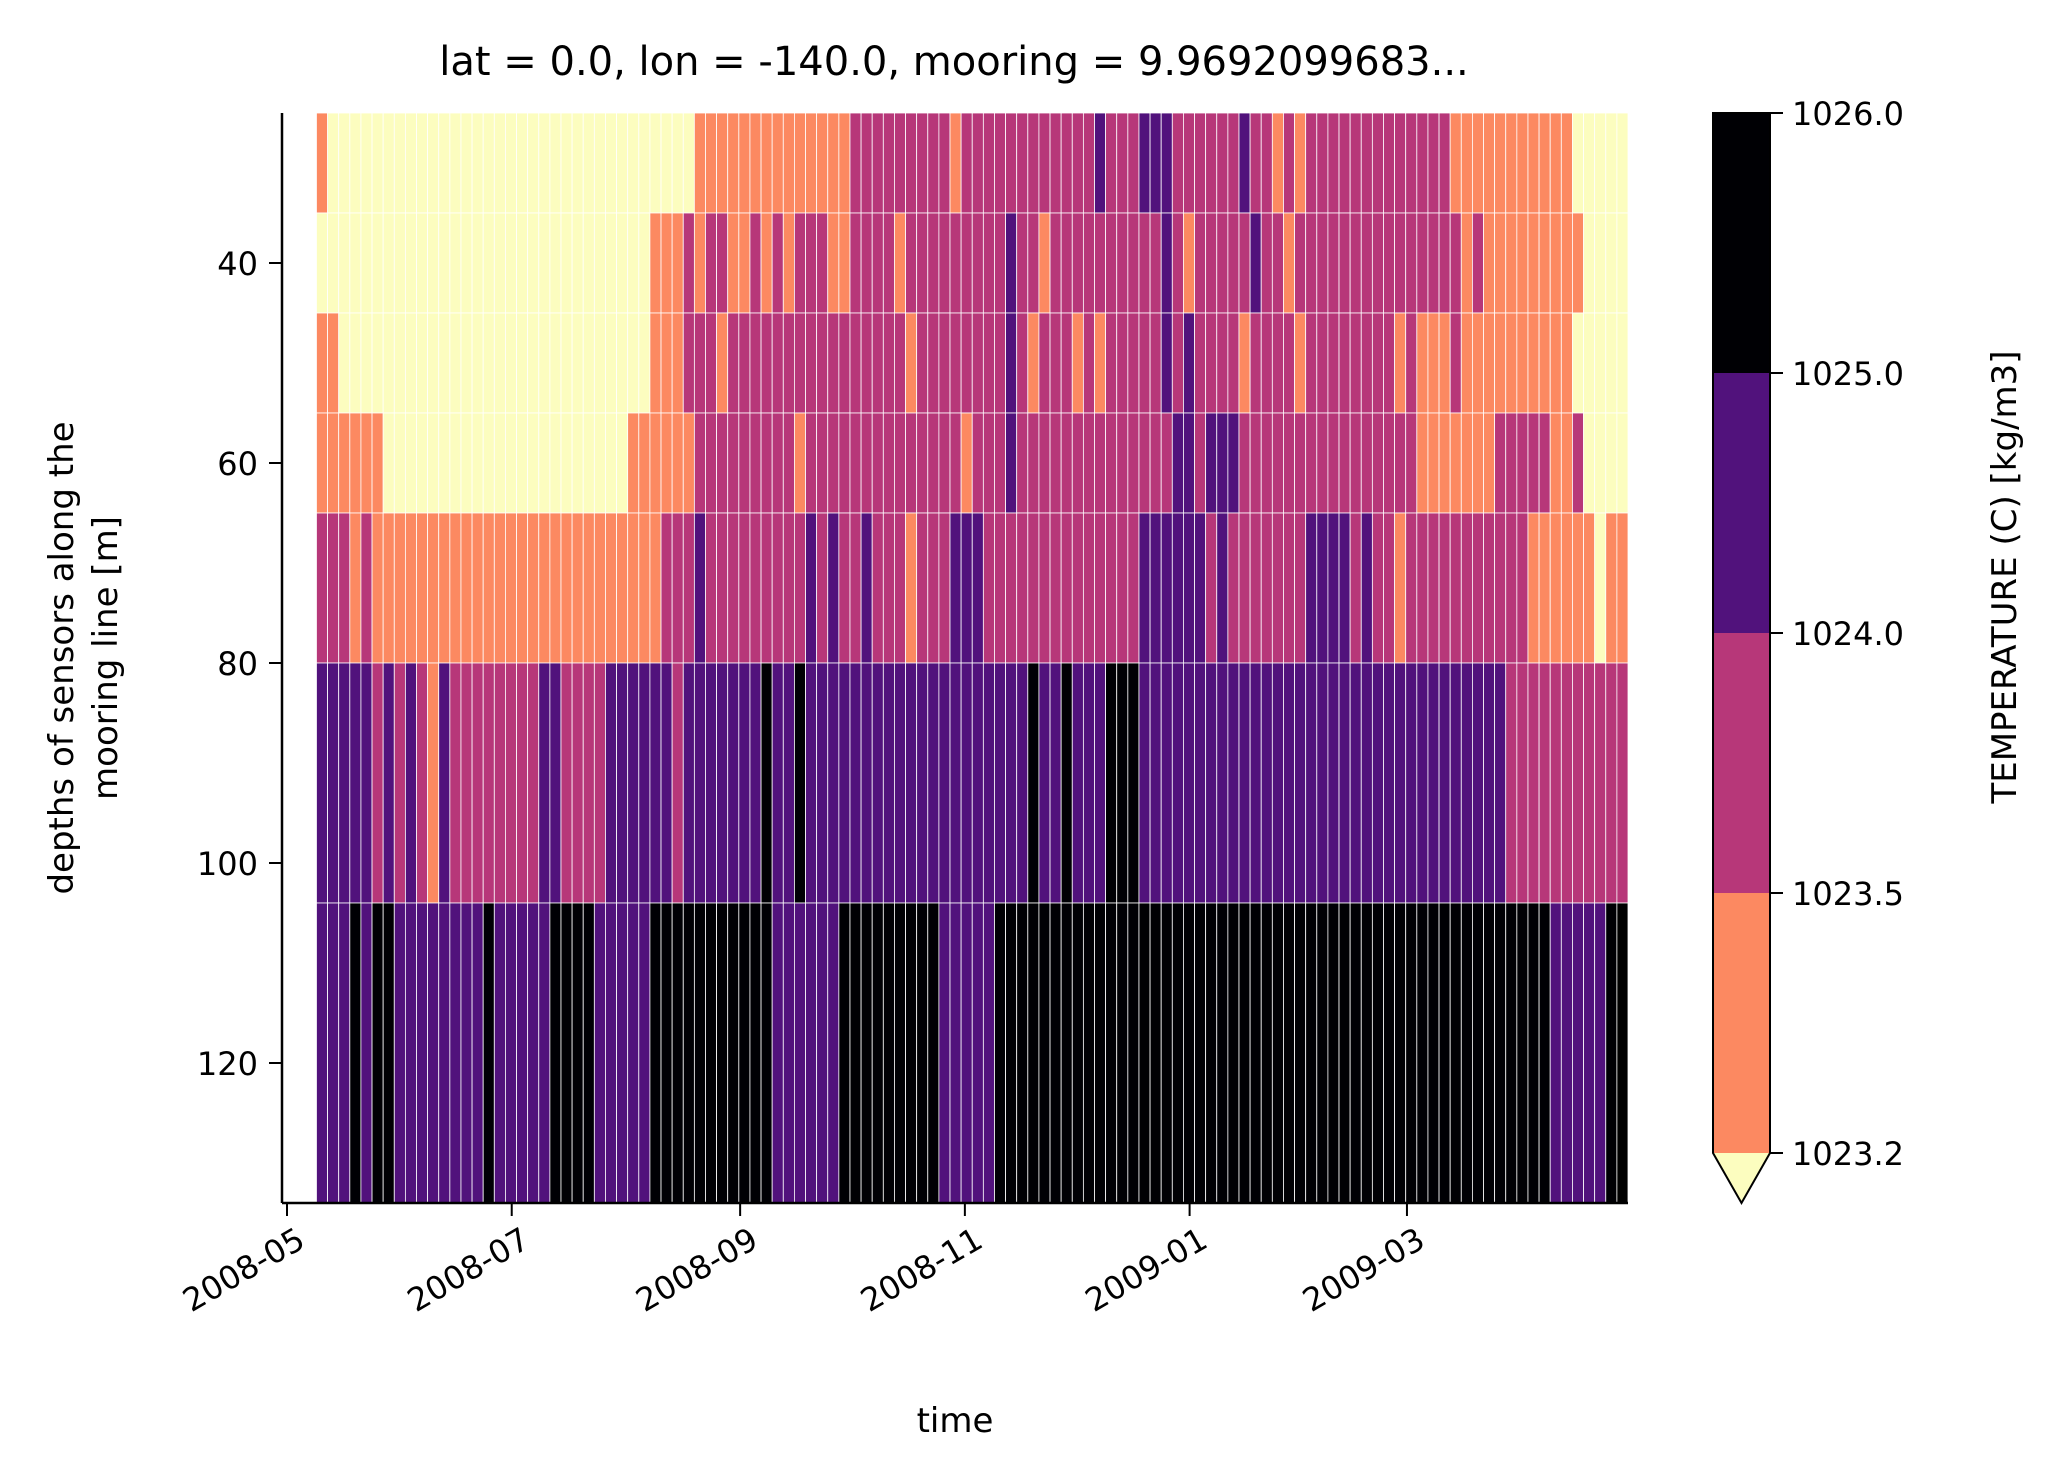 Image resolution: width=2049 pixels, height=1473 pixels. I want to click on y-tick-label: 120, so click(227, 1064).